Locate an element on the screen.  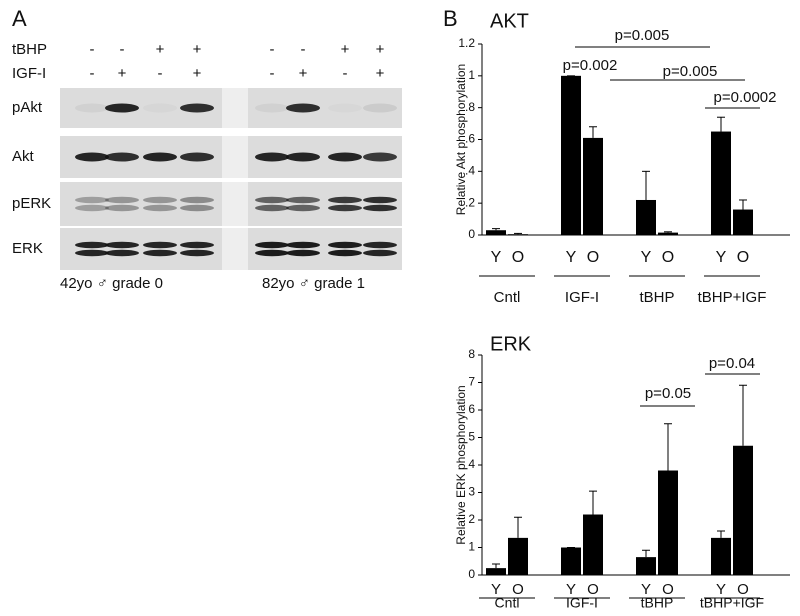
y-tick-label: 0 is located at coordinates (471, 574).